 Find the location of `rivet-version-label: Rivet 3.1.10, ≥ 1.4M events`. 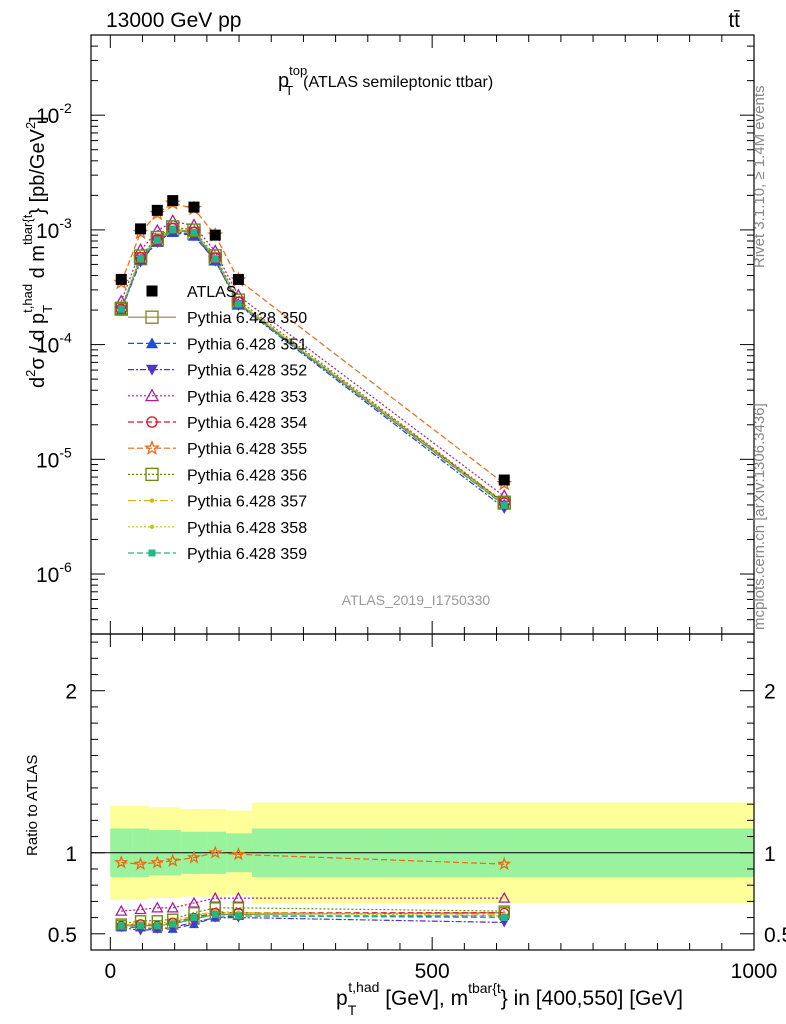

rivet-version-label: Rivet 3.1.10, ≥ 1.4M events is located at coordinates (759, 177).